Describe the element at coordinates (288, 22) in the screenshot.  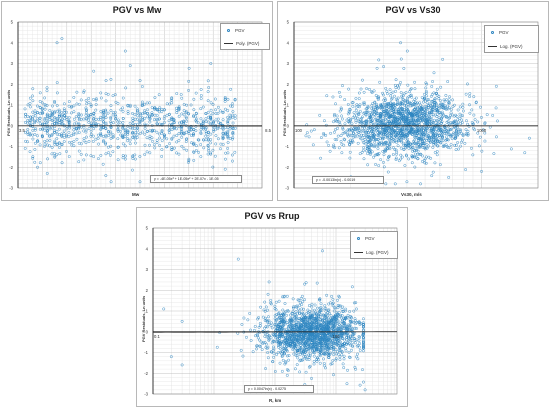
I see `y-tick-label: 5` at that location.